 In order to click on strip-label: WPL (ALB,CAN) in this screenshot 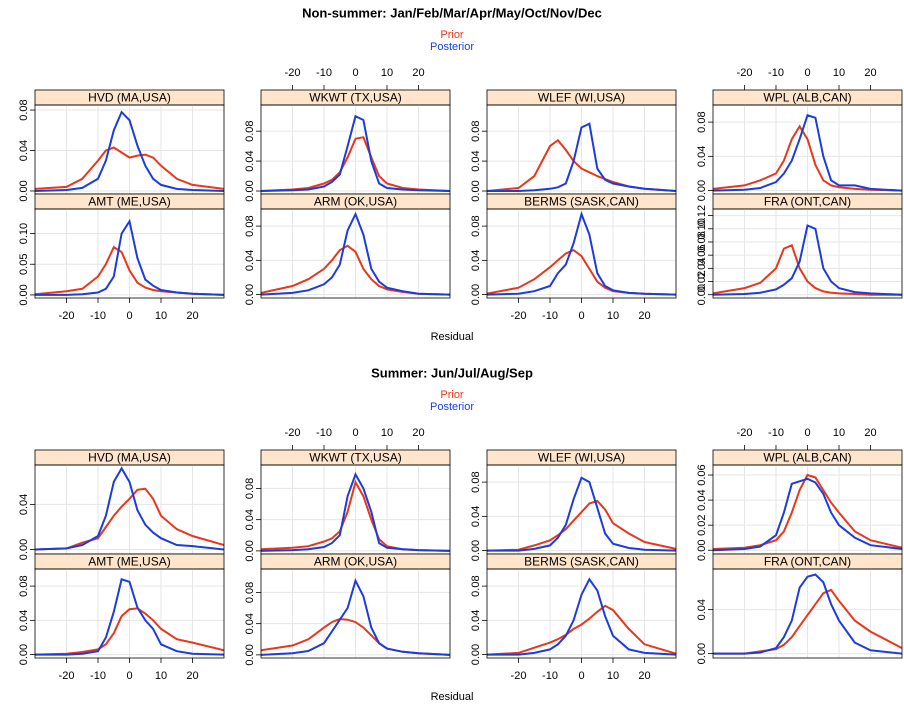, I will do `click(807, 98)`.